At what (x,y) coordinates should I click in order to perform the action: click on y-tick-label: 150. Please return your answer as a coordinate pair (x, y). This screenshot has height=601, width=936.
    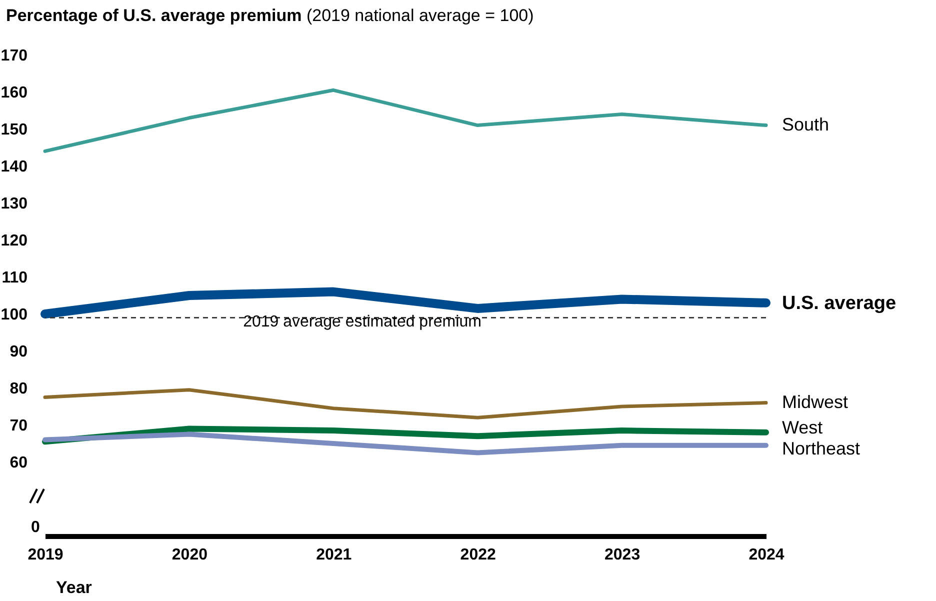
    Looking at the image, I should click on (14, 130).